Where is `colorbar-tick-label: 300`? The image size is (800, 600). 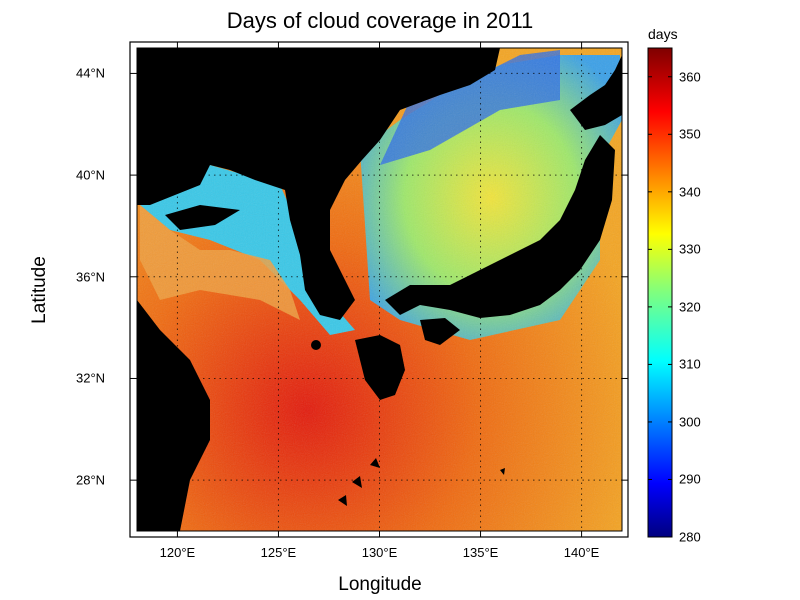
colorbar-tick-label: 300 is located at coordinates (690, 422).